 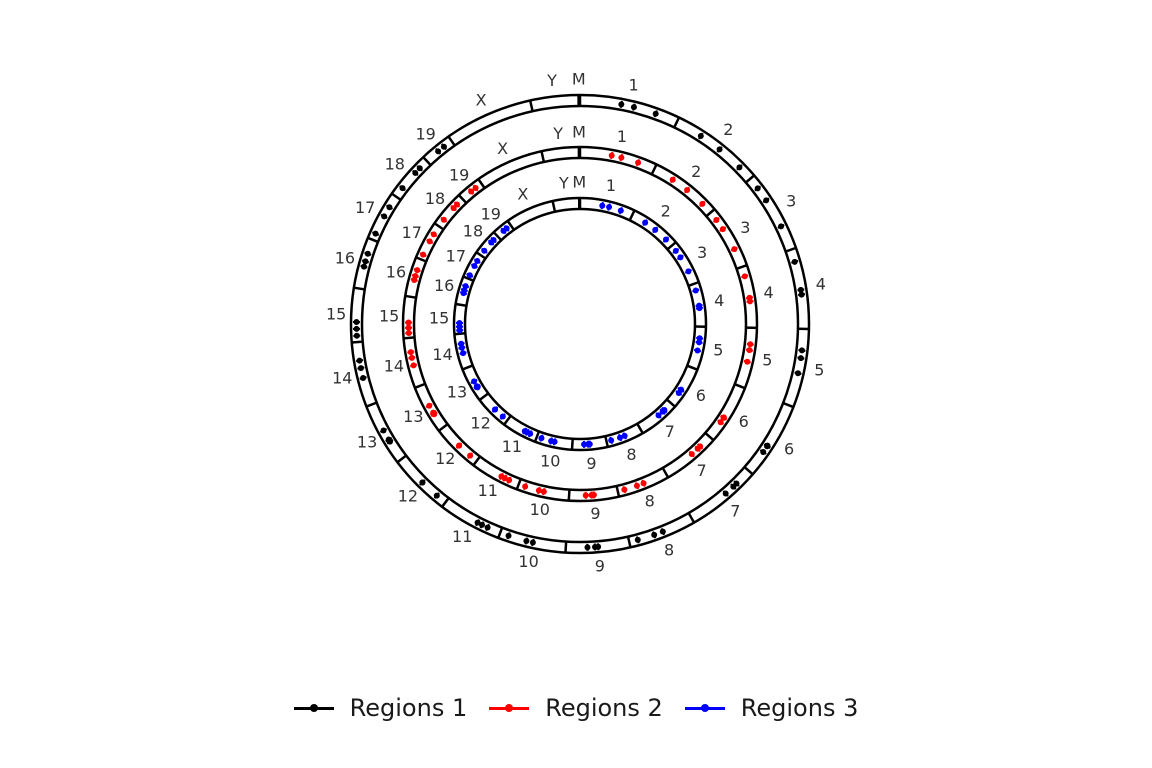 What do you see at coordinates (591, 463) in the screenshot?
I see `chromosome-label: 9` at bounding box center [591, 463].